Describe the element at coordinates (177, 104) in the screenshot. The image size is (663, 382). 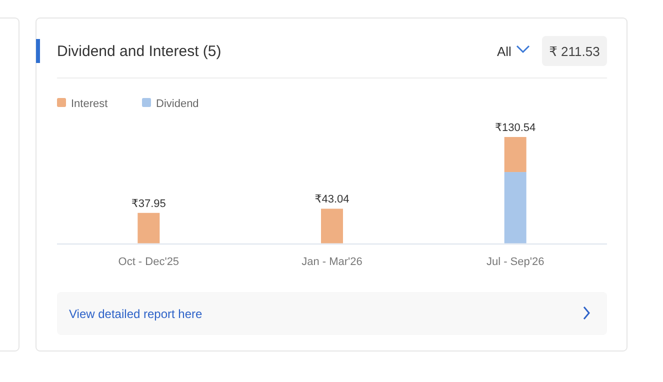
I see `legend-label: Dividend` at that location.